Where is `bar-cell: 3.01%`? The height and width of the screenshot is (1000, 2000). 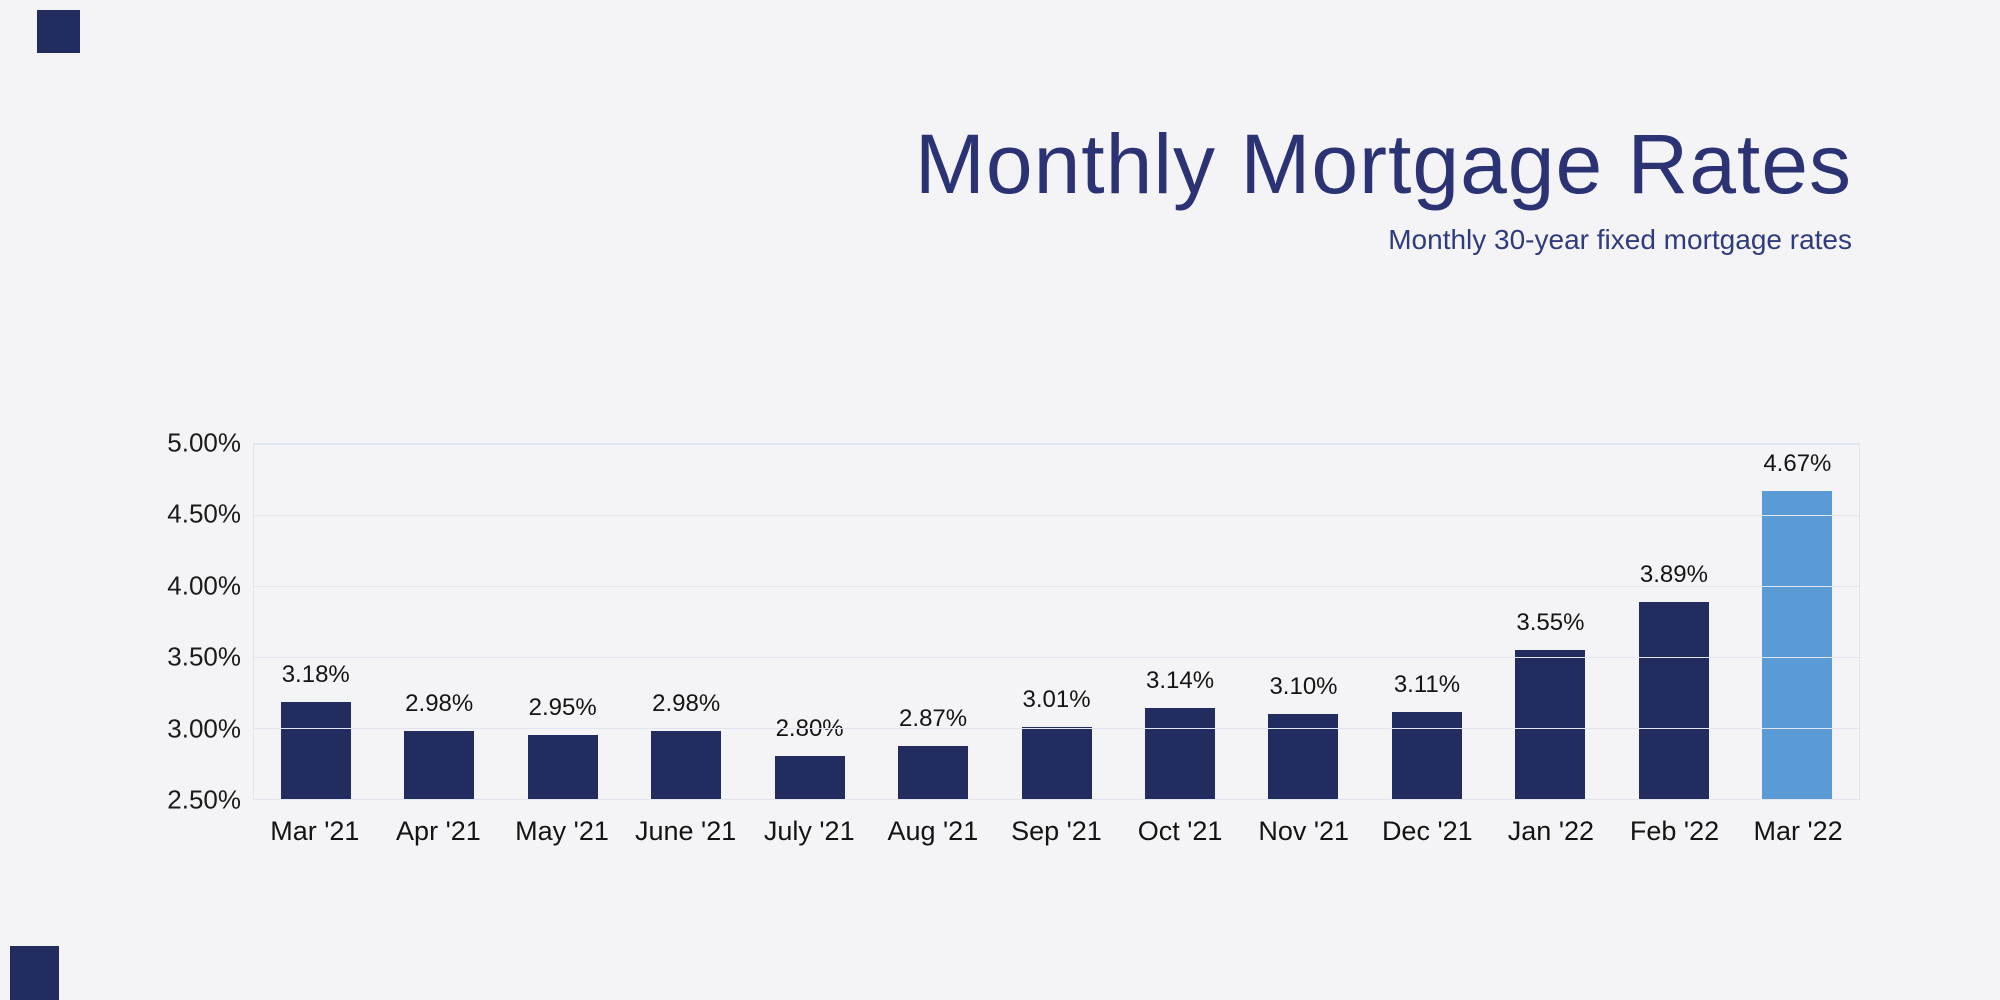 bar-cell: 3.01% is located at coordinates (1056, 621).